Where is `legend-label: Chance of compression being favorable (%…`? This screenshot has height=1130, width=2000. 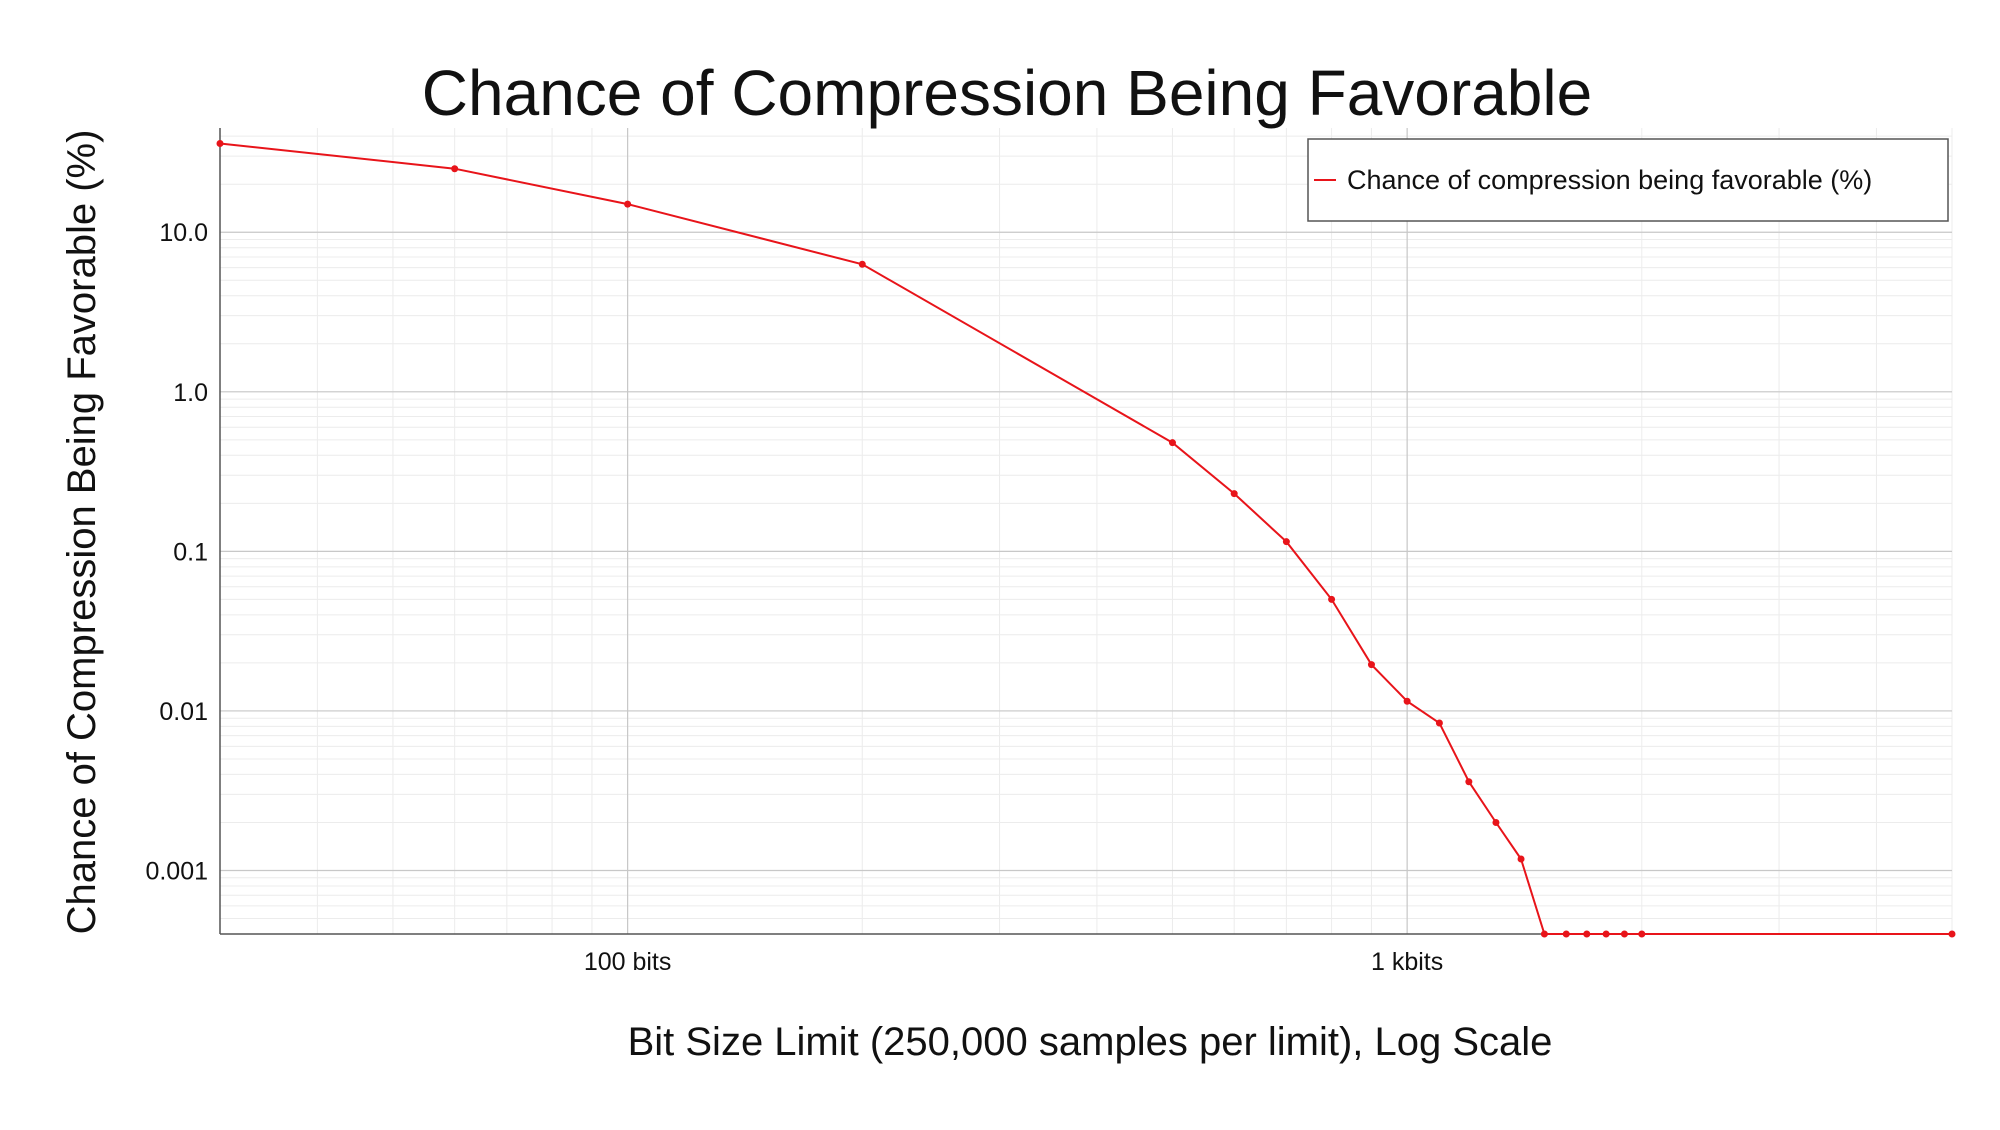 legend-label: Chance of compression being favorable (%… is located at coordinates (1609, 180).